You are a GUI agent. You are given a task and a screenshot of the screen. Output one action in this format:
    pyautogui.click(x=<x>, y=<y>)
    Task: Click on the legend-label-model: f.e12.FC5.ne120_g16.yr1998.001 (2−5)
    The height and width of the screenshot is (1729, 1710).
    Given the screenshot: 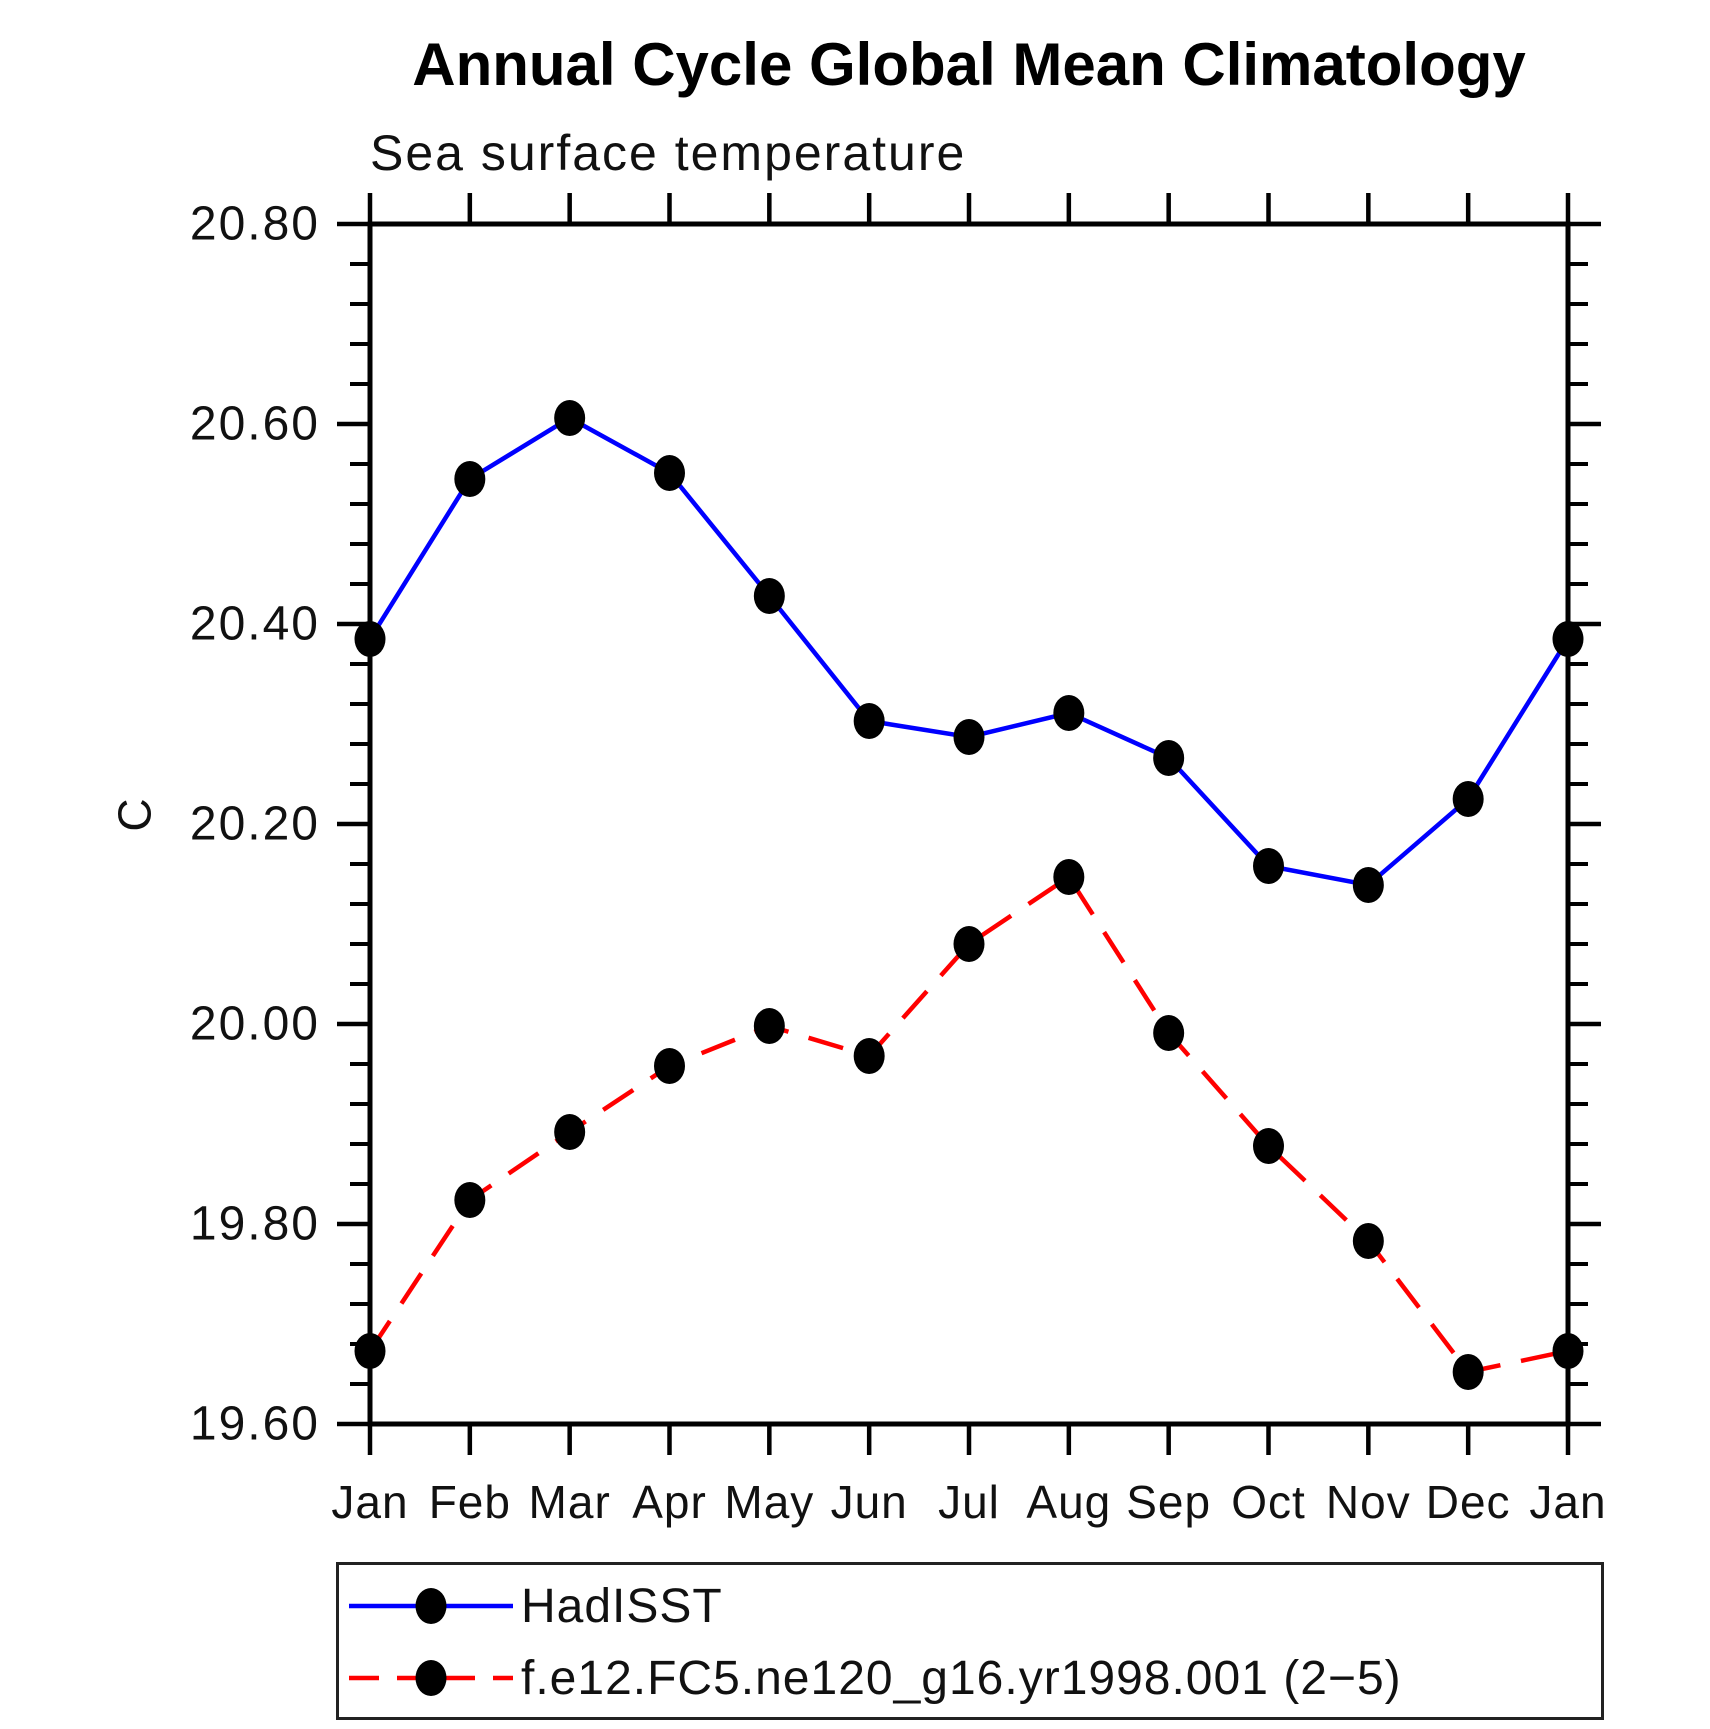 What is the action you would take?
    pyautogui.click(x=961, y=1678)
    